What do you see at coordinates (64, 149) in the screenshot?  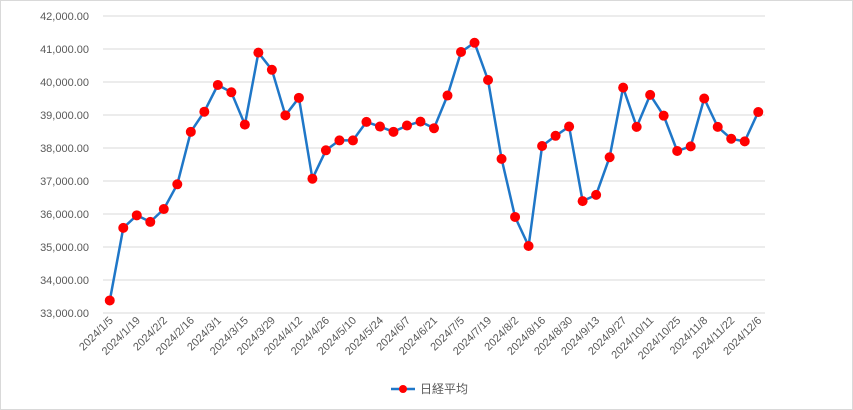 I see `y-tick-label: 38,000.00` at bounding box center [64, 149].